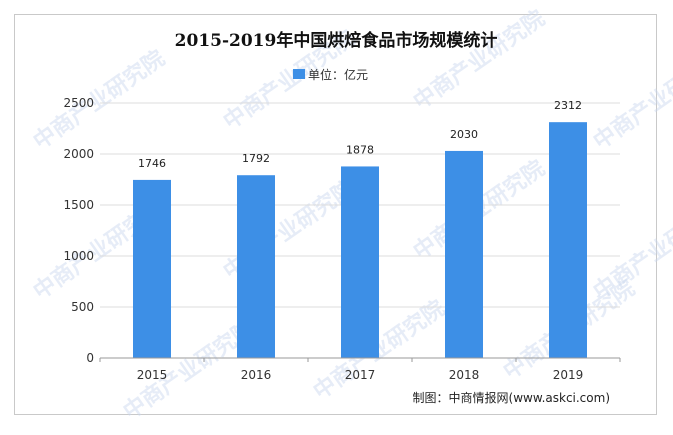 This screenshot has width=673, height=435. Describe the element at coordinates (299, 74) in the screenshot. I see `legend-swatch` at that location.